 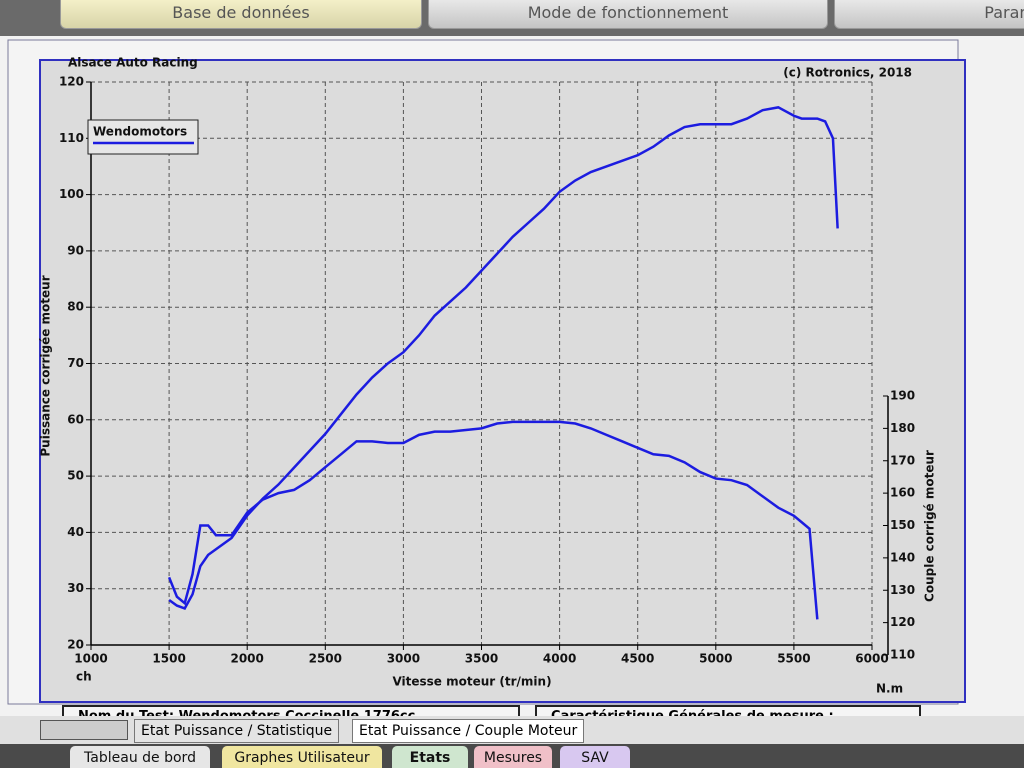 I want to click on y2-tick-label: 120, so click(x=902, y=622).